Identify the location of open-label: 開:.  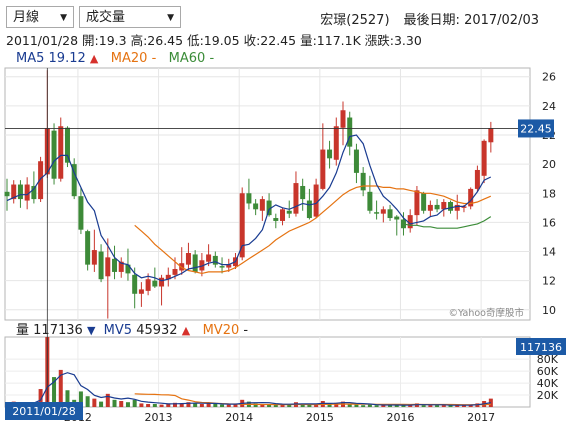
(90, 40).